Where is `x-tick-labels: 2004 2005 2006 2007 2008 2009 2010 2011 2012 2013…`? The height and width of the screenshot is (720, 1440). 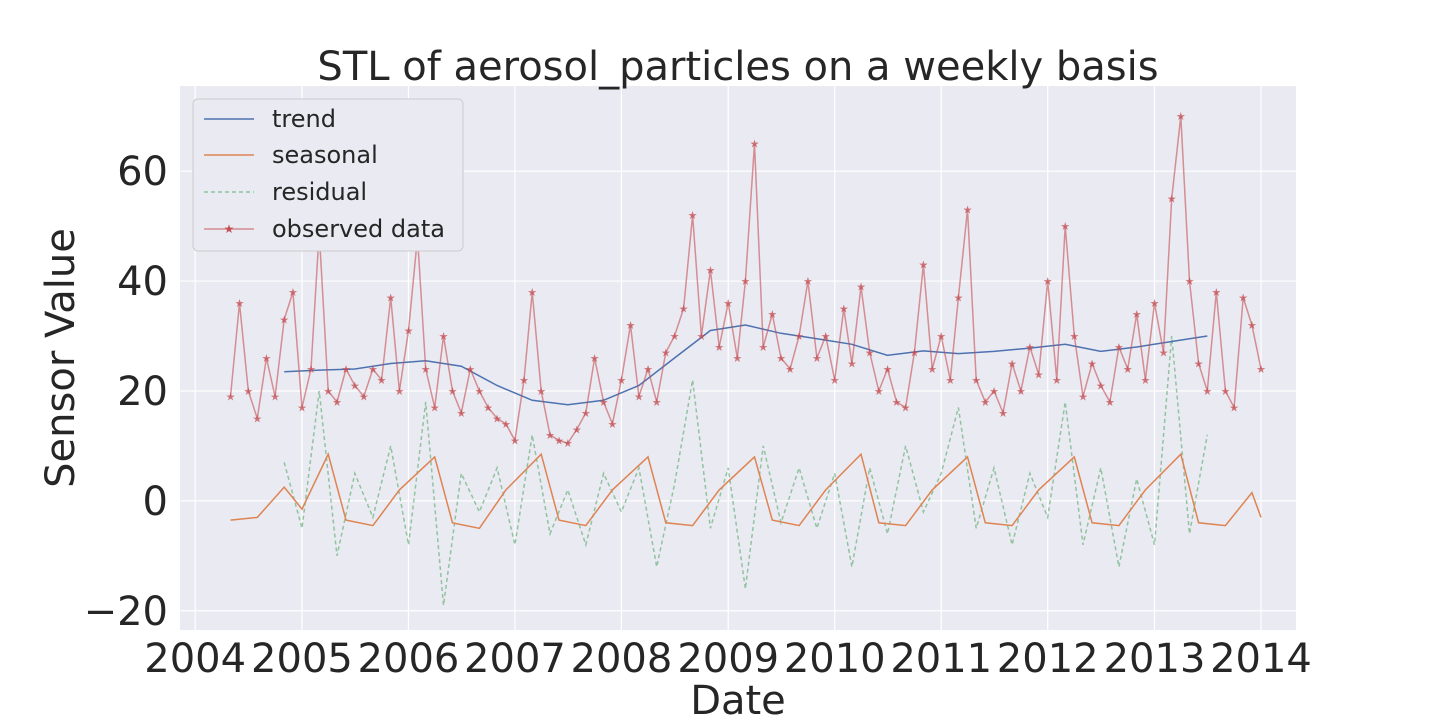 x-tick-labels: 2004 2005 2006 2007 2008 2009 2010 2011 2012 2013… is located at coordinates (728, 659).